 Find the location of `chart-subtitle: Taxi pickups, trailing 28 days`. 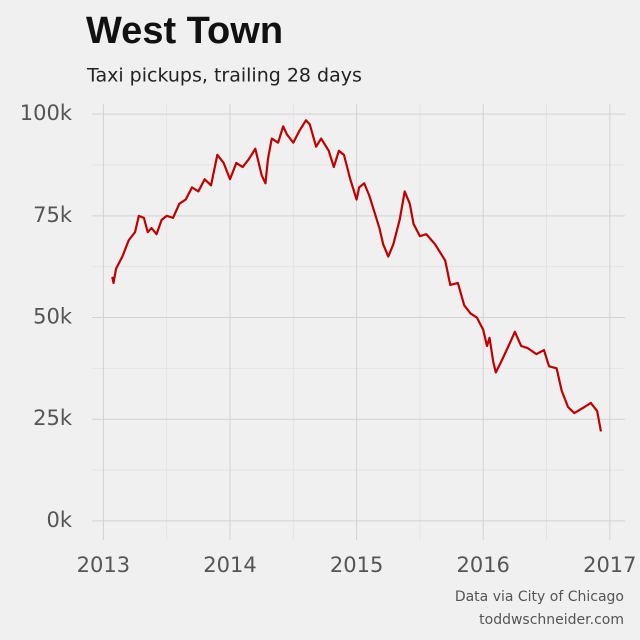

chart-subtitle: Taxi pickups, trailing 28 days is located at coordinates (224, 76).